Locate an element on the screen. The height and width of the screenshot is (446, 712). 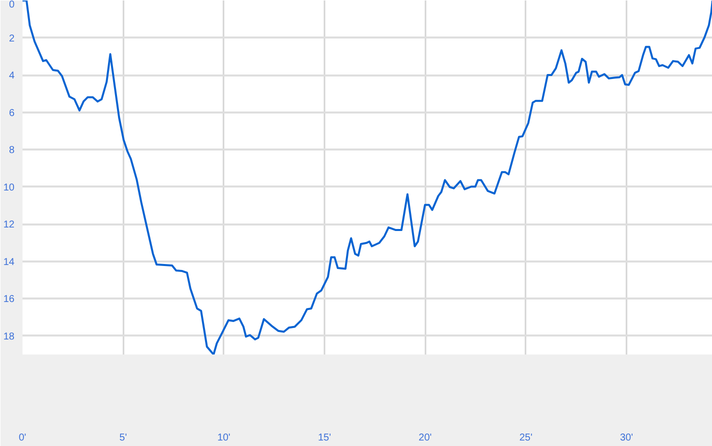
y-tick-label: 0 is located at coordinates (11, 5).